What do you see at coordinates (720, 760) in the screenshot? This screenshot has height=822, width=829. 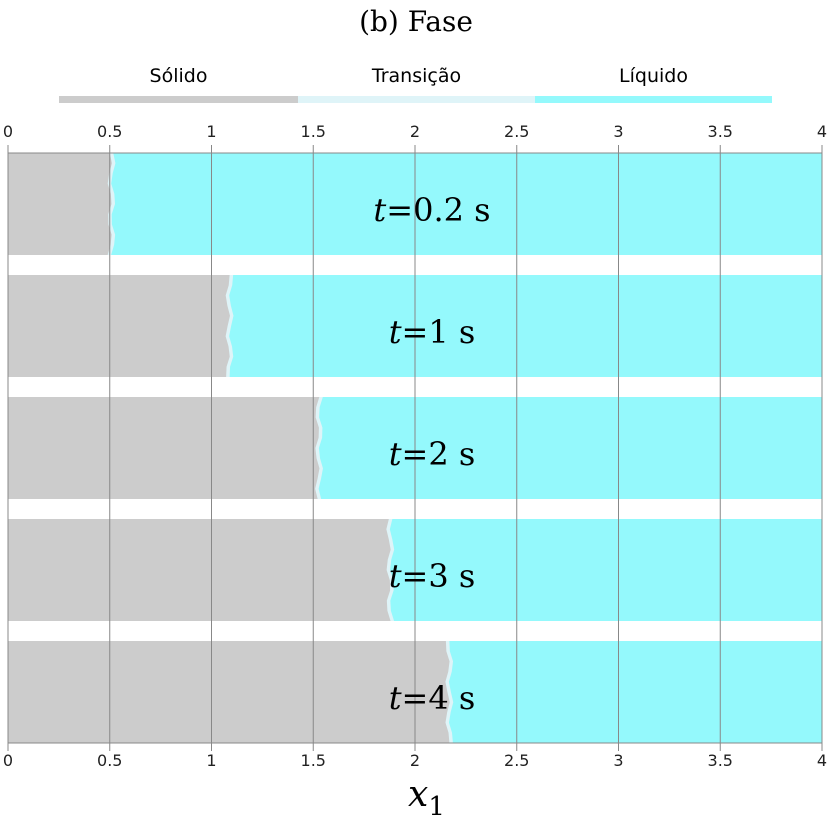 I see `x-tick-bottom-7: 3.5` at bounding box center [720, 760].